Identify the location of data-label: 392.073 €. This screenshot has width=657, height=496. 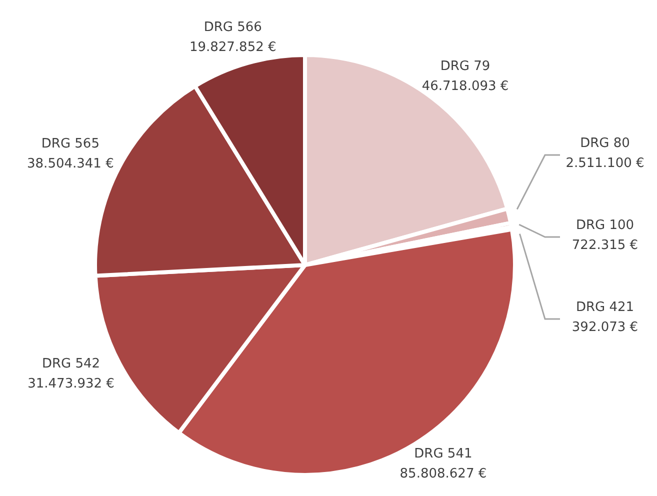
(605, 327).